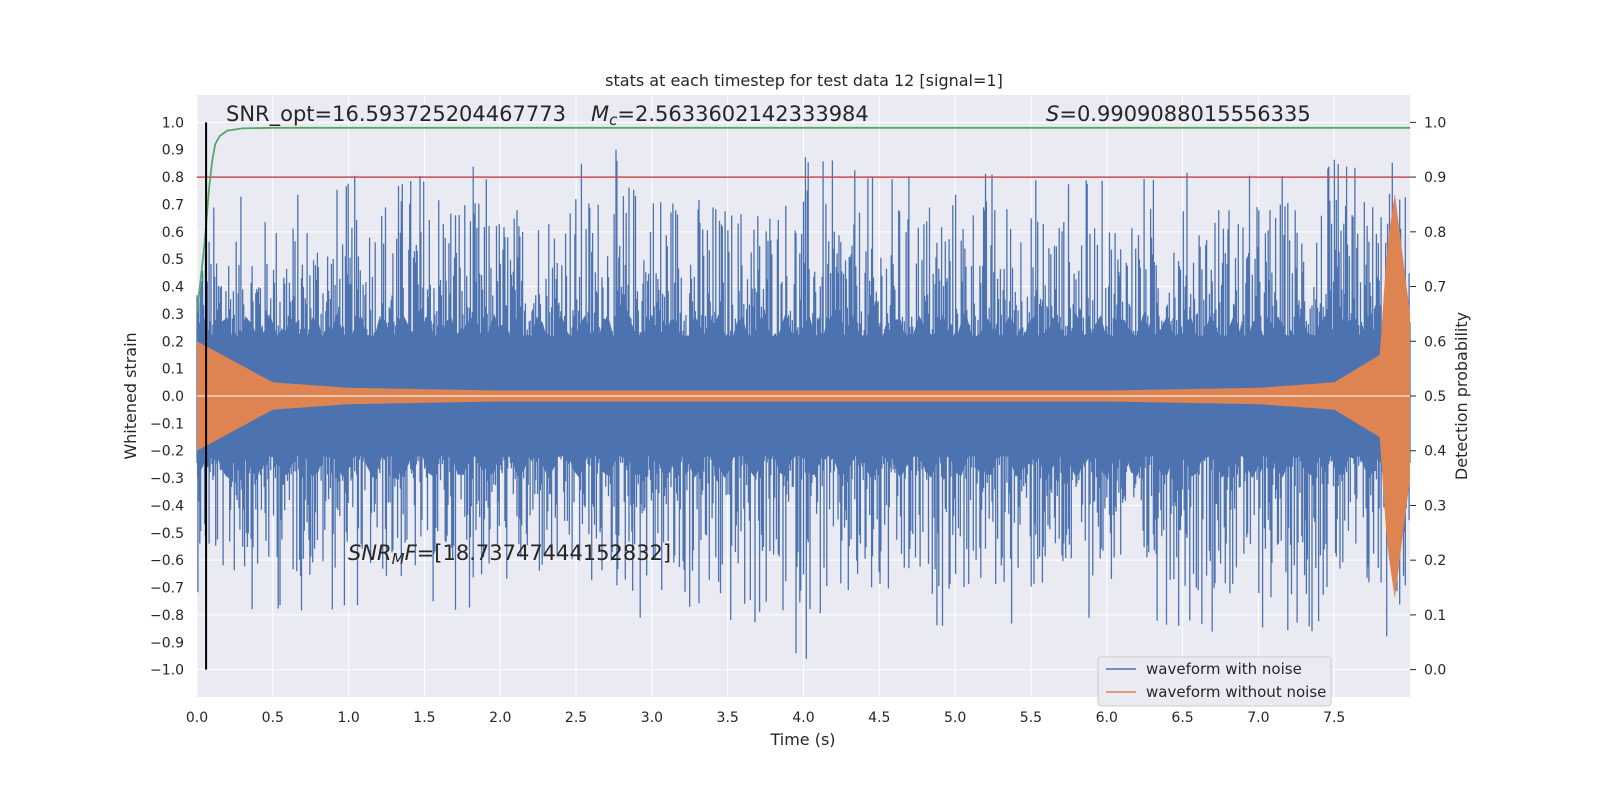 This screenshot has height=800, width=1600. What do you see at coordinates (1435, 288) in the screenshot?
I see `y-right-tick-label: 0.7` at bounding box center [1435, 288].